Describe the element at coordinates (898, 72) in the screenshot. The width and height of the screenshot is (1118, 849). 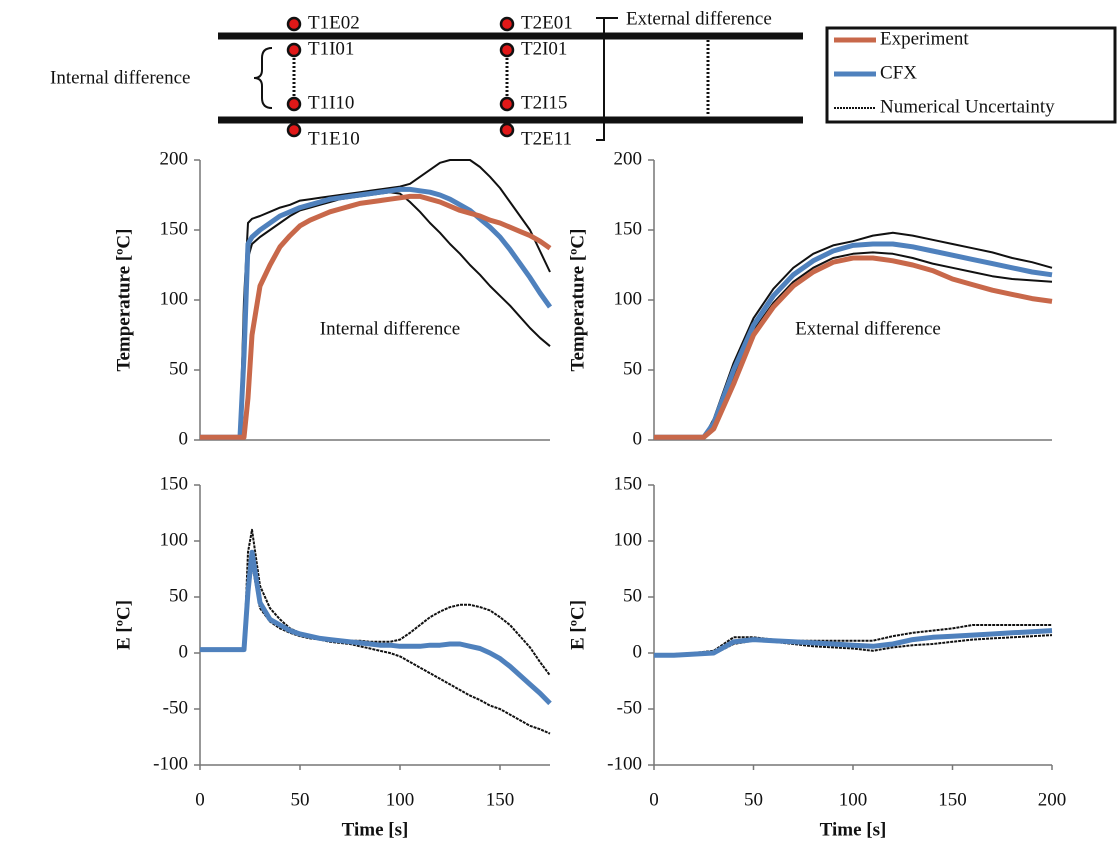
I see `legend-label: CFX` at that location.